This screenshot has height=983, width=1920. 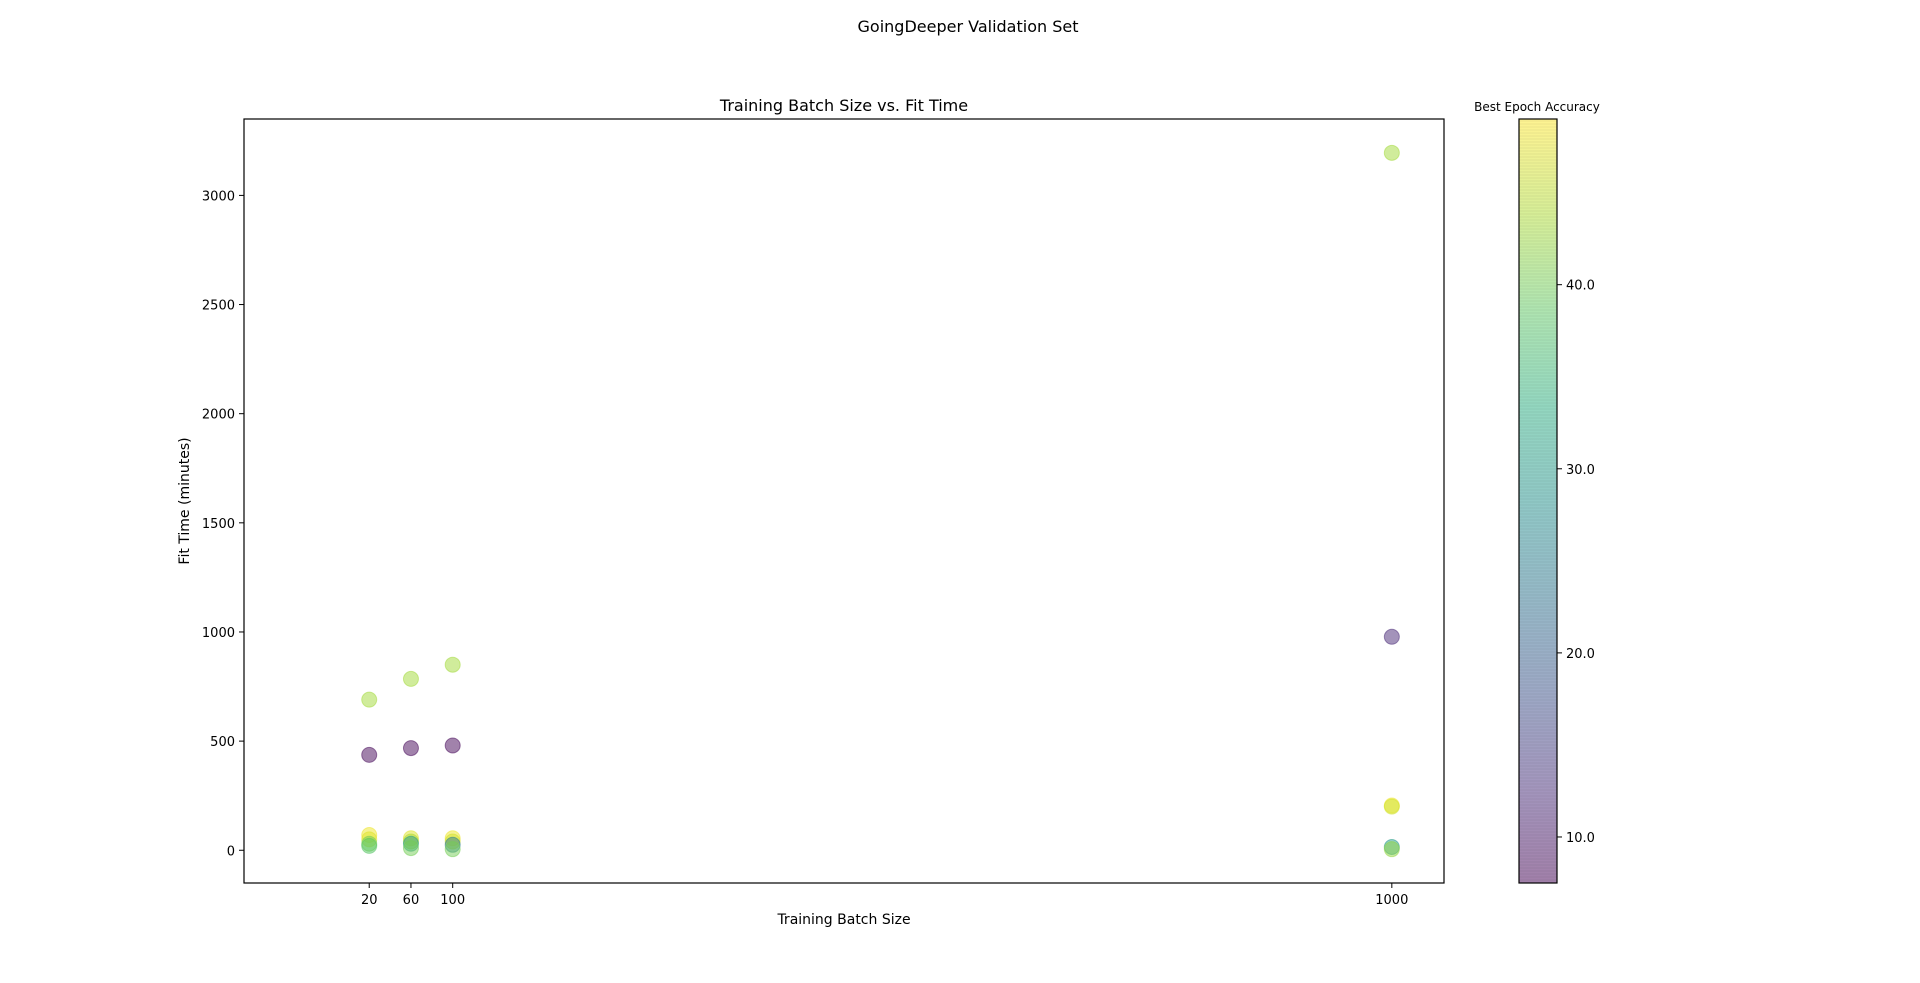 I want to click on y-tick-label: 3000, so click(x=218, y=196).